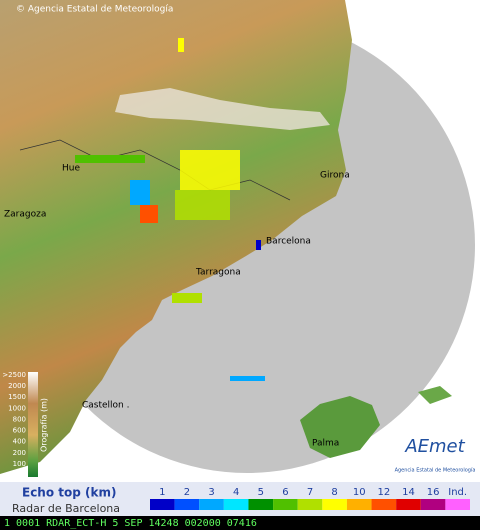 The image size is (480, 530). I want to click on orography-title: Orografía (m), so click(44, 425).